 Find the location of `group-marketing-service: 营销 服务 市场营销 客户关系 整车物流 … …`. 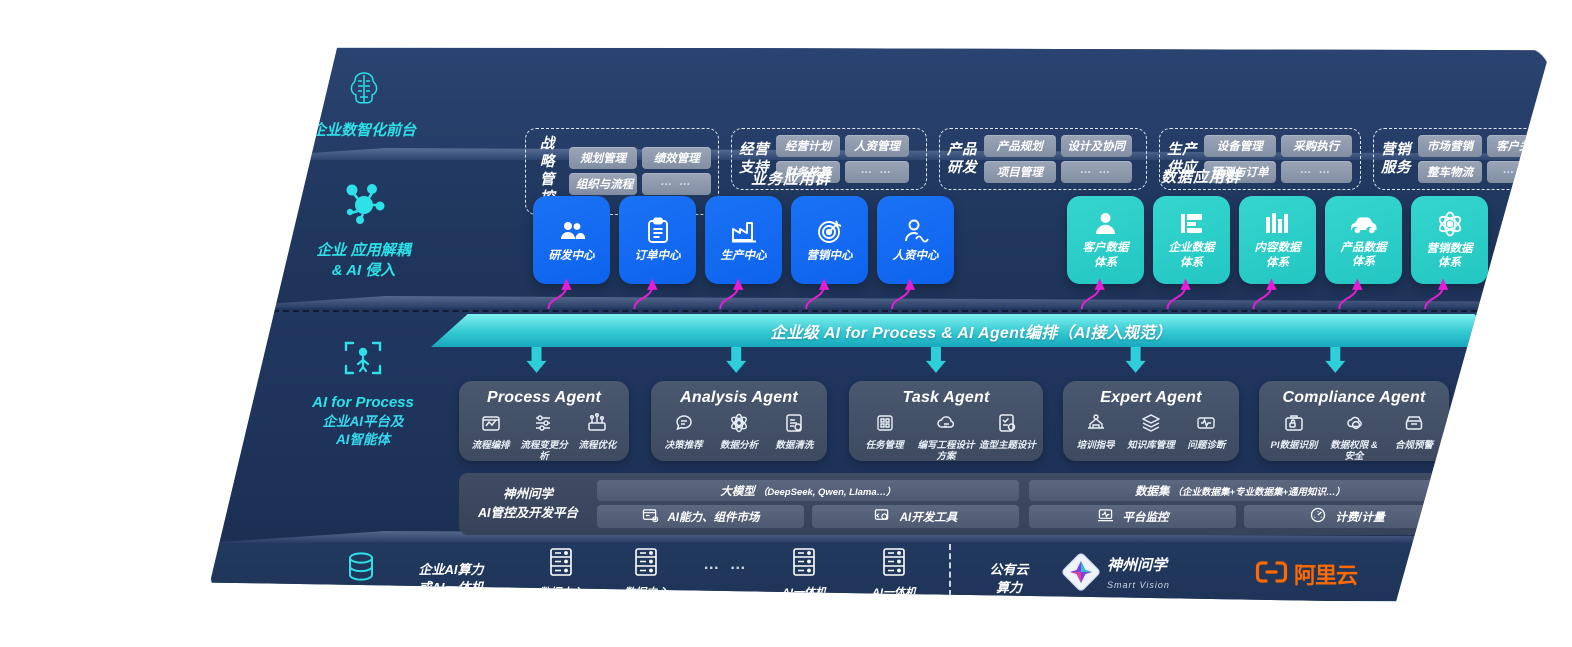

group-marketing-service: 营销 服务 市场营销 客户关系 整车物流 … … is located at coordinates (1461, 159).